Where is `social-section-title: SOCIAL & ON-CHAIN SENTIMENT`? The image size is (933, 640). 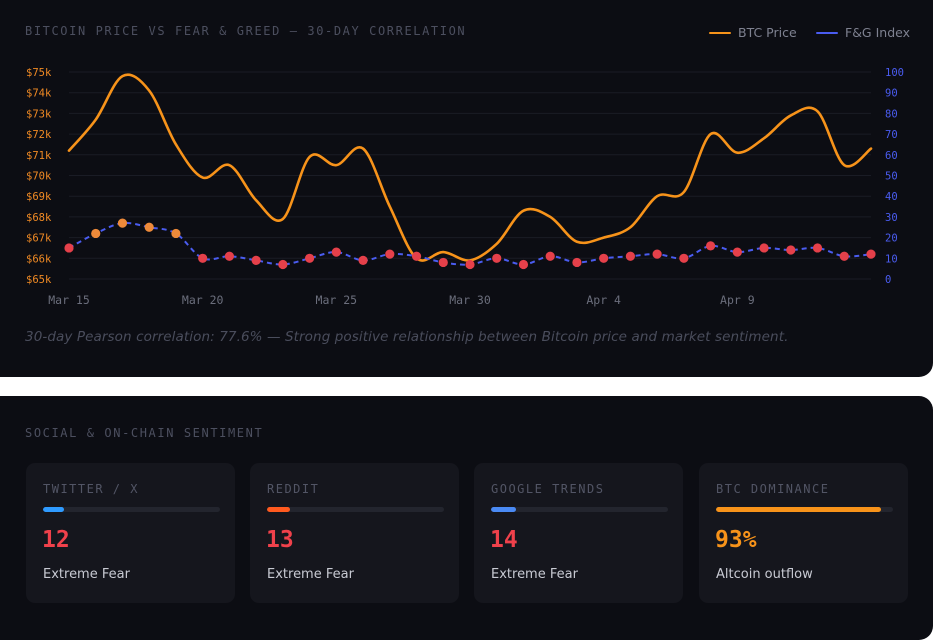 social-section-title: SOCIAL & ON-CHAIN SENTIMENT is located at coordinates (144, 433).